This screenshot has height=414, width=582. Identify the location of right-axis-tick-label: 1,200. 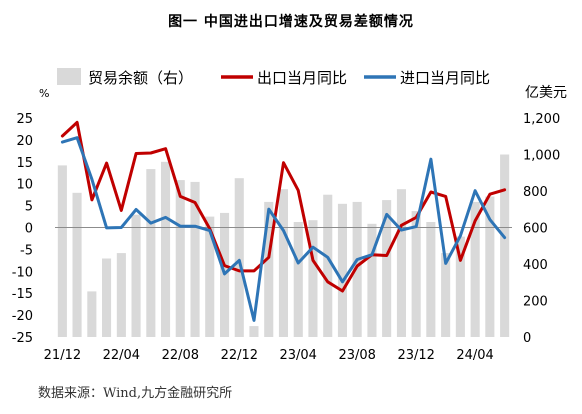
(541, 119).